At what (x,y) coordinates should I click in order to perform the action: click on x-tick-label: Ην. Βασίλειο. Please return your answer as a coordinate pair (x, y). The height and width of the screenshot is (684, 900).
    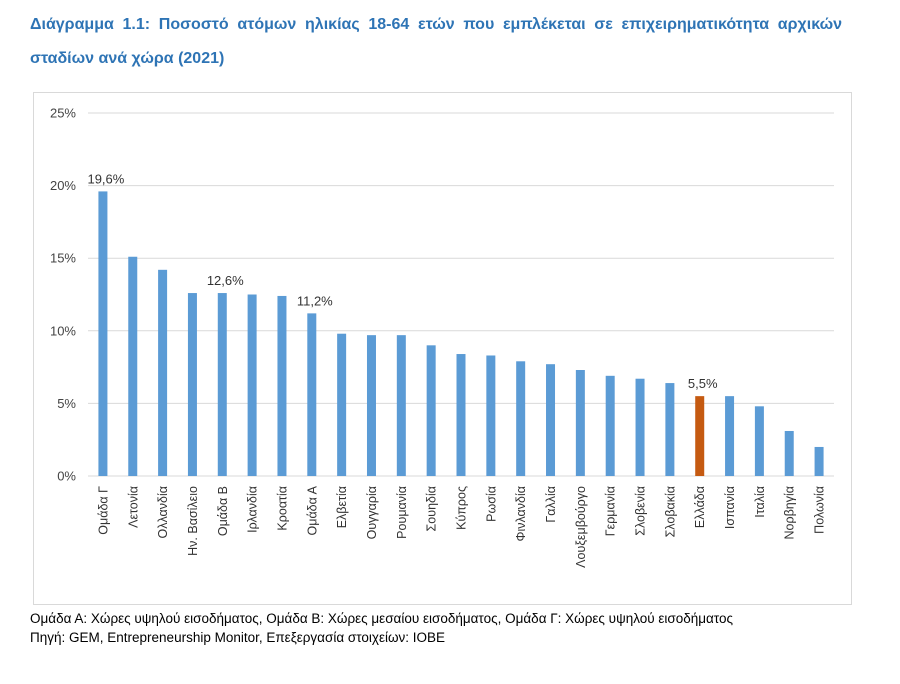
    Looking at the image, I should click on (193, 521).